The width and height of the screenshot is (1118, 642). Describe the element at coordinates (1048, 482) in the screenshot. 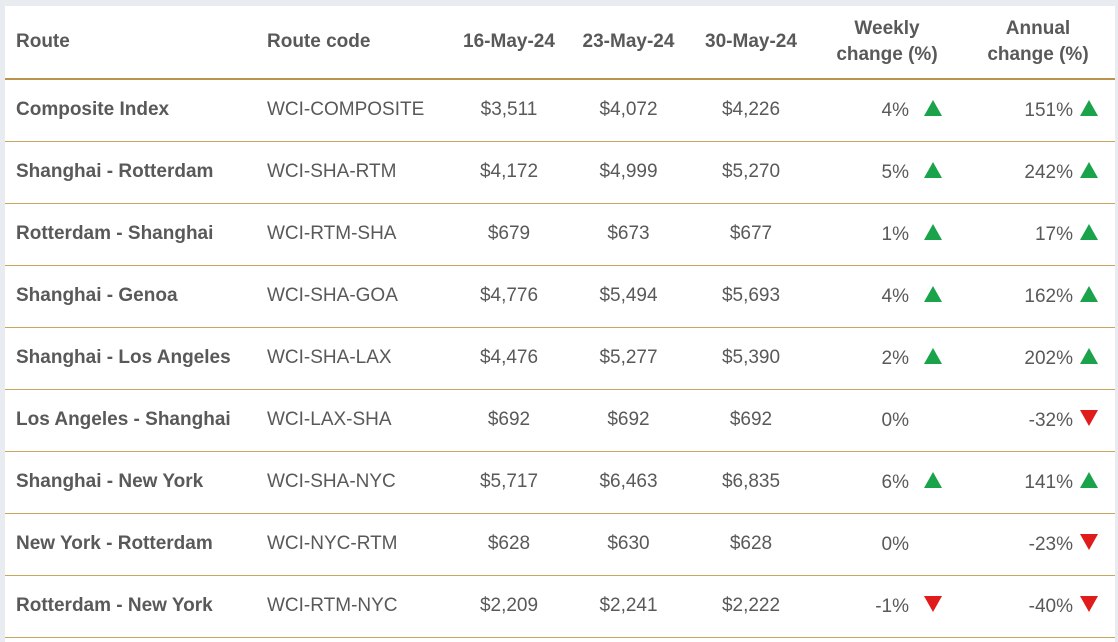

I see `annual-change-value: 141%` at that location.